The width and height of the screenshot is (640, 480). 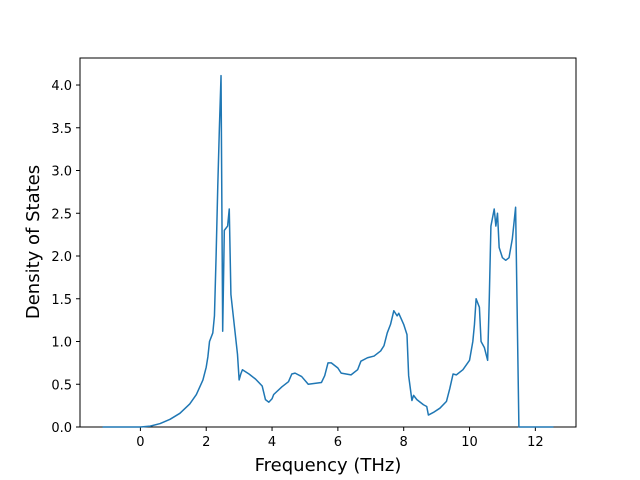 What do you see at coordinates (61, 86) in the screenshot?
I see `y-tick-label: 4.0` at bounding box center [61, 86].